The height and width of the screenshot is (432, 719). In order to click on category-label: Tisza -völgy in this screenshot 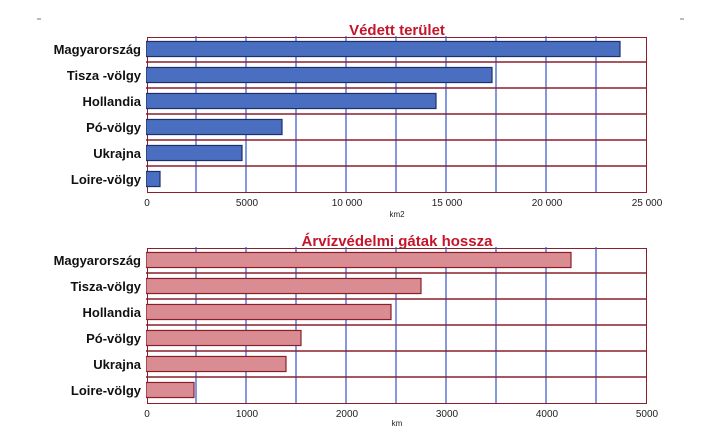, I will do `click(103, 75)`.